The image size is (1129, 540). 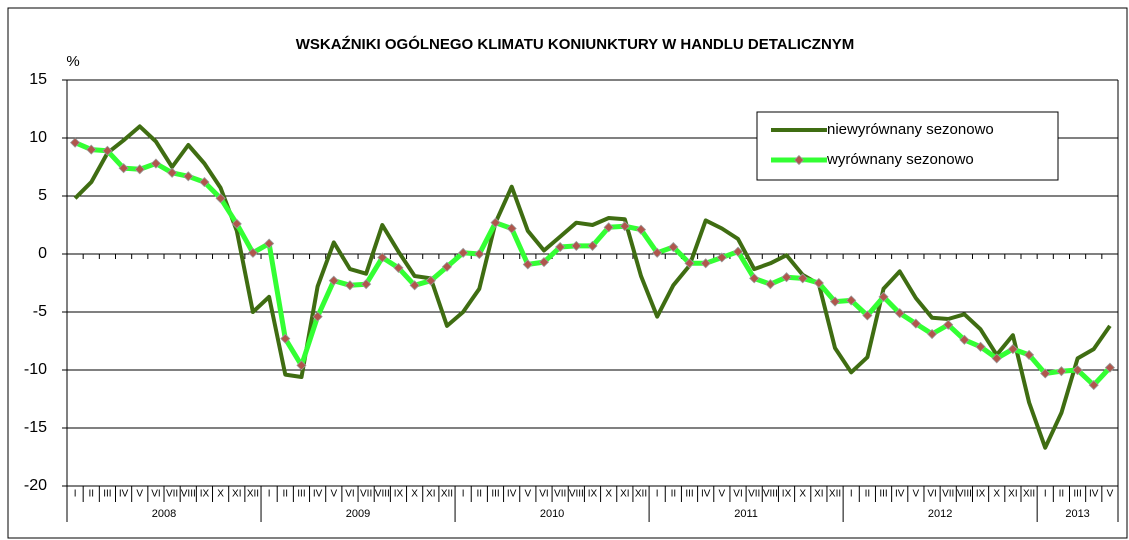 I want to click on y-tick-label: 10, so click(x=38, y=137).